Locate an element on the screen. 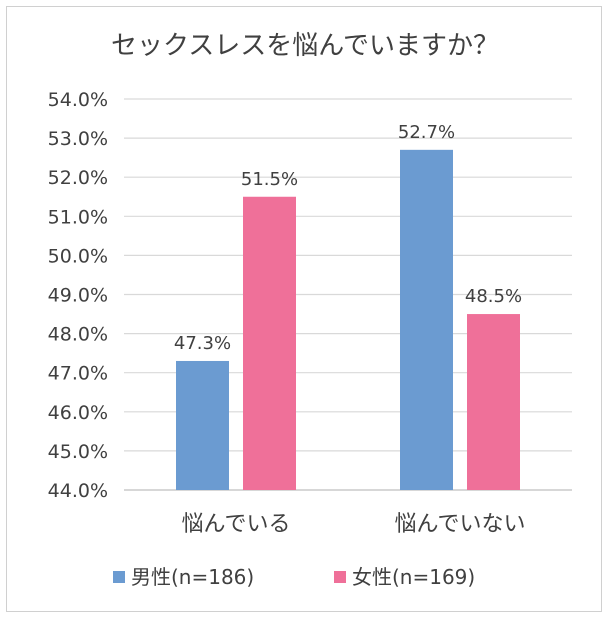  data-label: 48.5% is located at coordinates (493, 296).